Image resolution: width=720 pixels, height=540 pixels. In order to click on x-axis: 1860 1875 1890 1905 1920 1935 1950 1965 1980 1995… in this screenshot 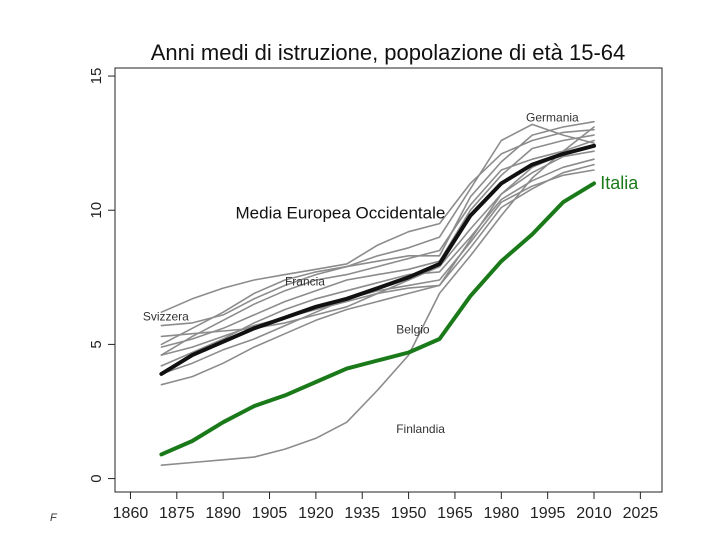, I will do `click(386, 507)`.